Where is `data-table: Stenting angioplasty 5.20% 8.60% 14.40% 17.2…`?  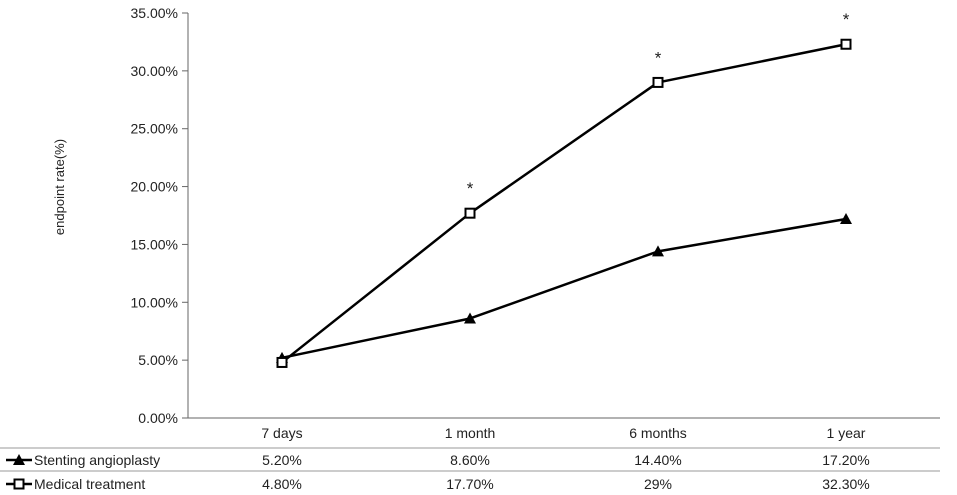 data-table: Stenting angioplasty 5.20% 8.60% 14.40% 17.2… is located at coordinates (470, 469).